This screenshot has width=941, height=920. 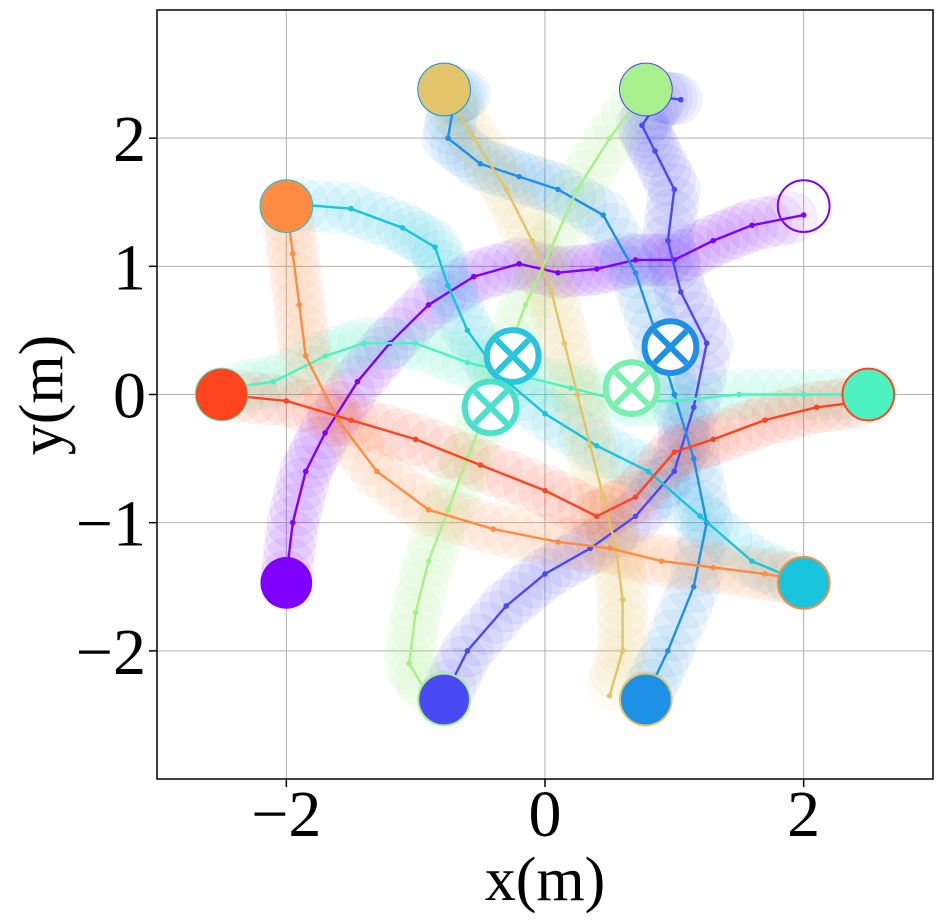 I want to click on y-tick-label: −2, so click(x=111, y=652).